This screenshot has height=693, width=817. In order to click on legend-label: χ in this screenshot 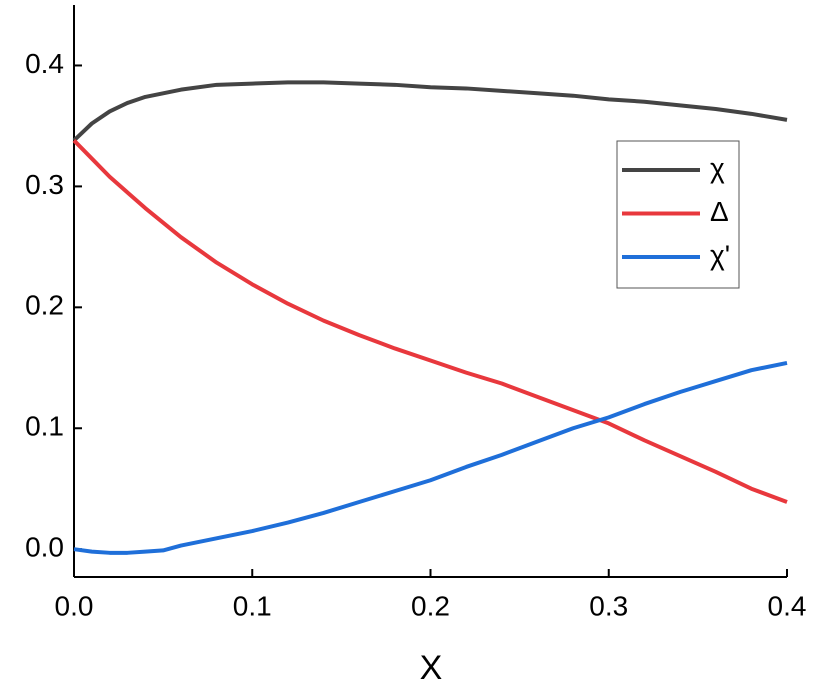, I will do `click(717, 167)`.